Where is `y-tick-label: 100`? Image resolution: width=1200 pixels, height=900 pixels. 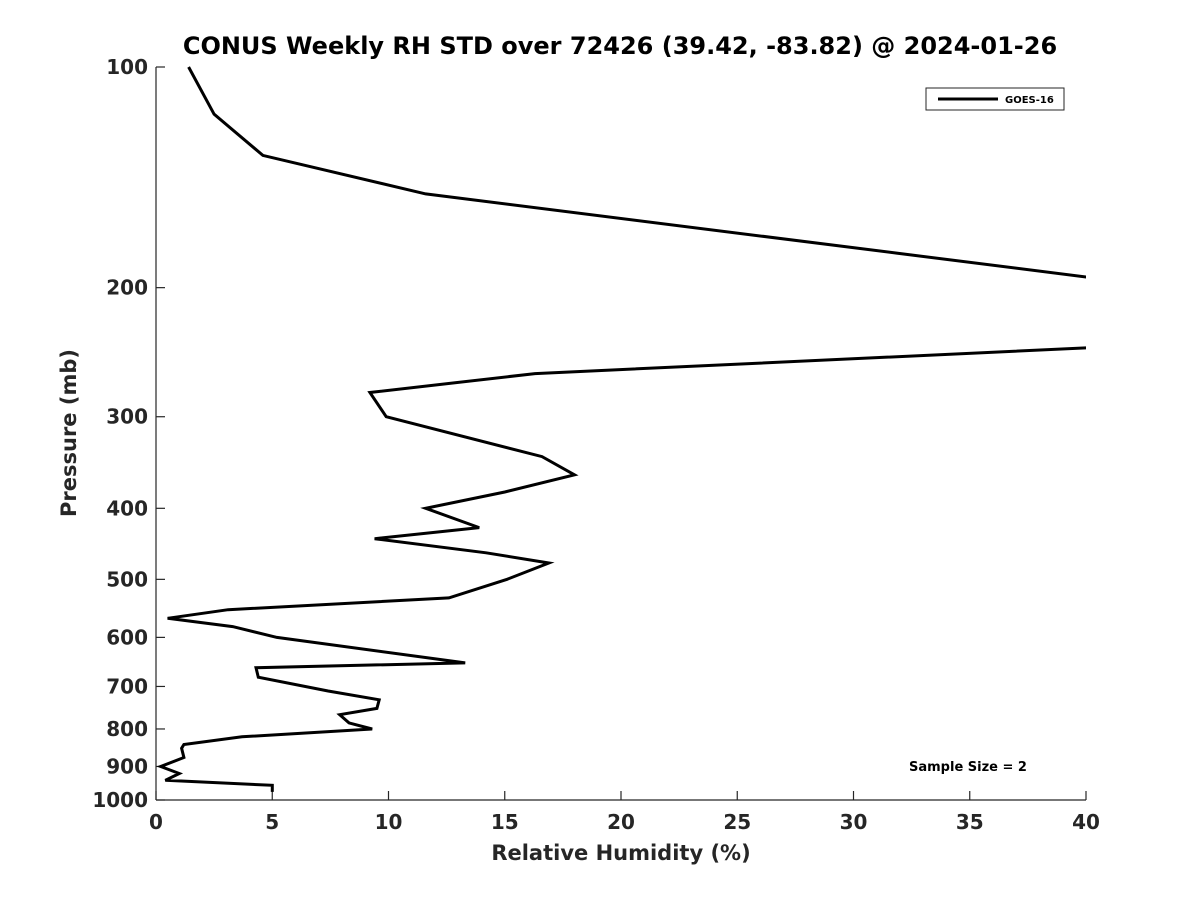 y-tick-label: 100 is located at coordinates (127, 67).